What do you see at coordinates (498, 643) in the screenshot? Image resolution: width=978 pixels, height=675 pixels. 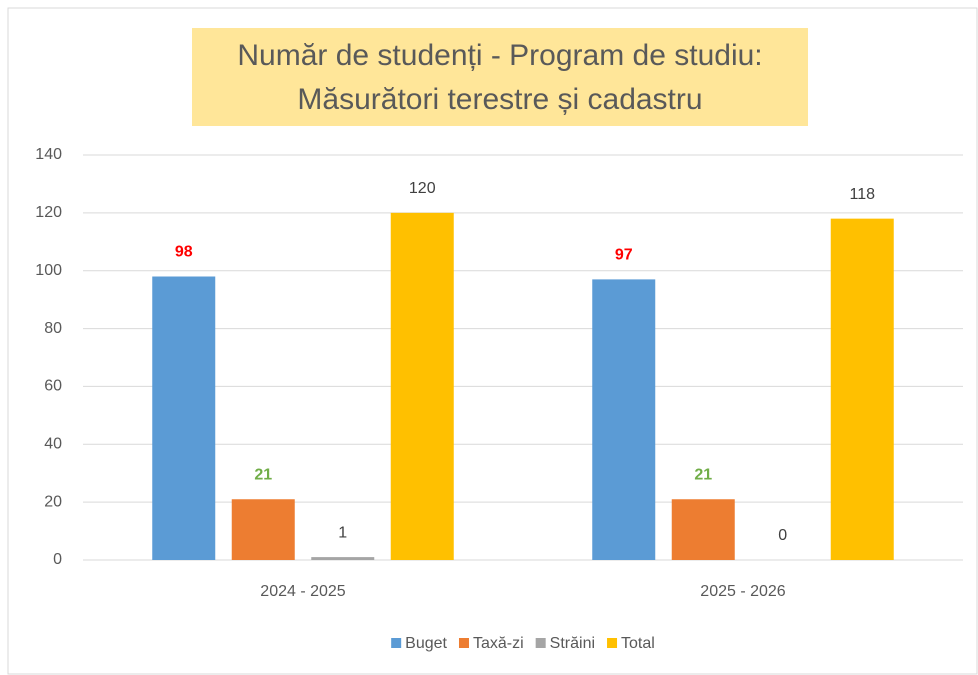 I see `legend-label: Taxă-zi` at bounding box center [498, 643].